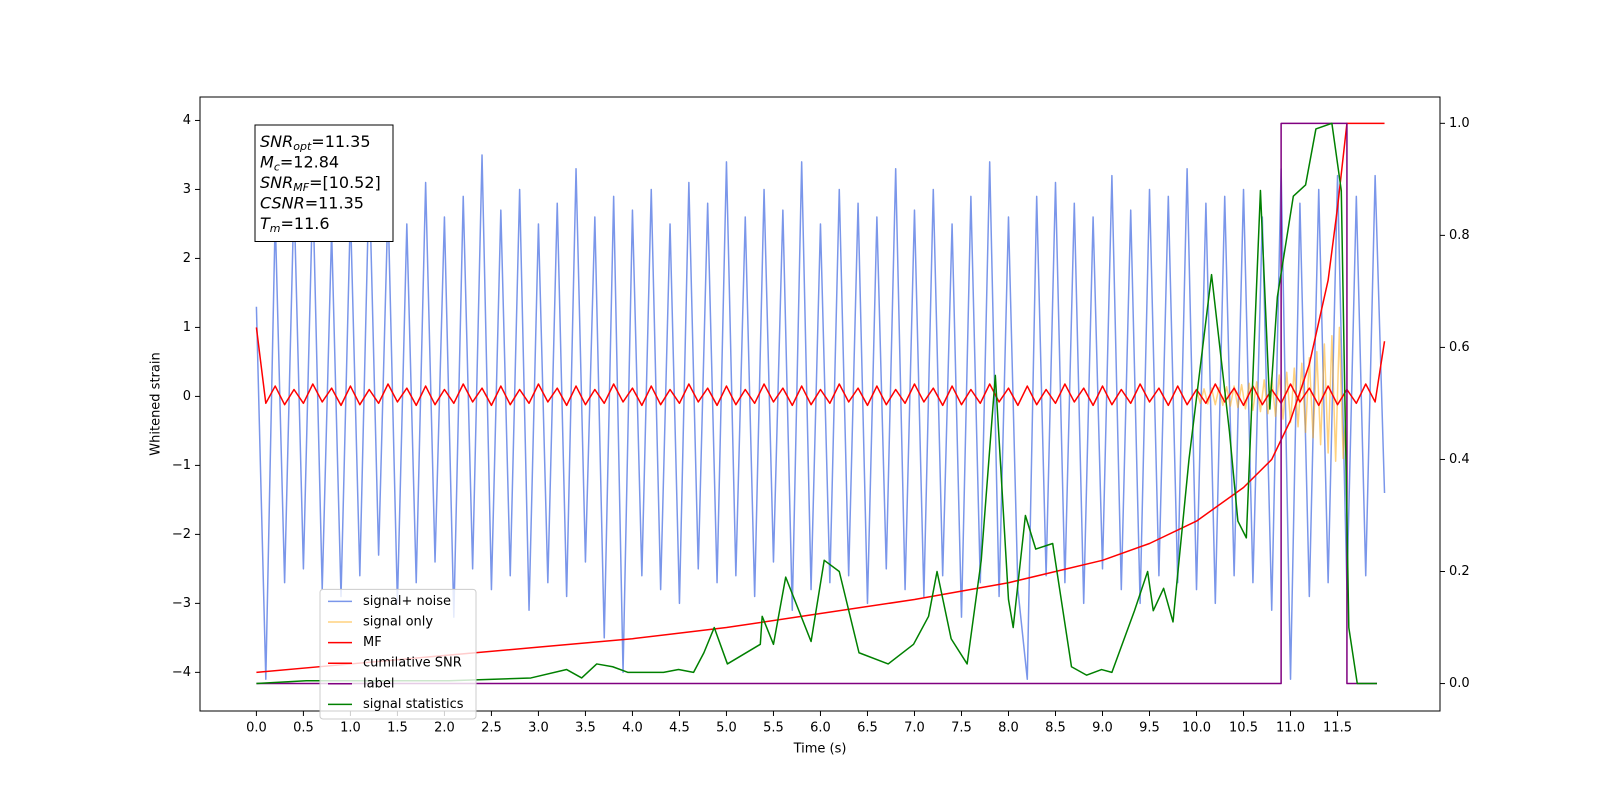 The image size is (1600, 800). Describe the element at coordinates (1459, 235) in the screenshot. I see `y2-tick-label: 0.8` at that location.